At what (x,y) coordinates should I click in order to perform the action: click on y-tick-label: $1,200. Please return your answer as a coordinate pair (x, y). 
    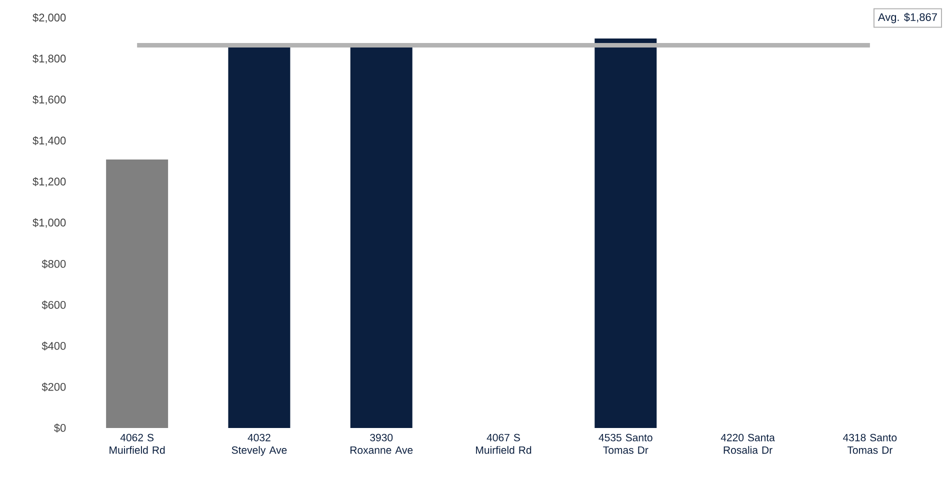
    Looking at the image, I should click on (49, 182).